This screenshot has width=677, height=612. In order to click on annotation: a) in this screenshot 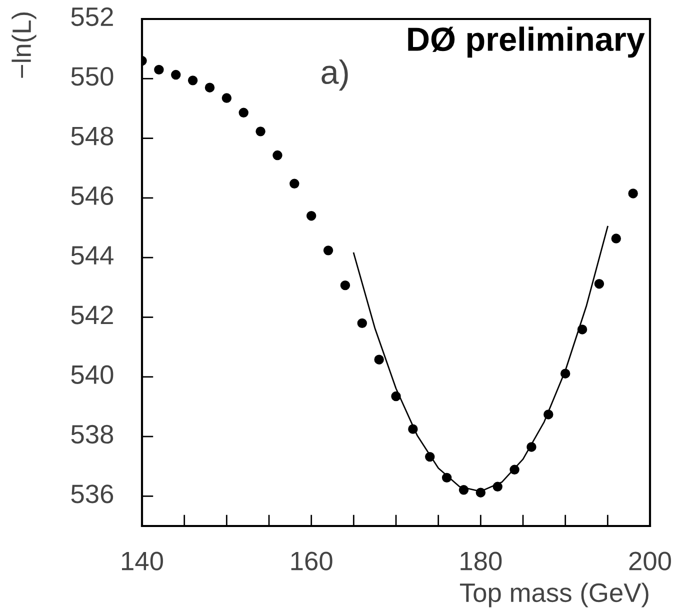, I will do `click(335, 75)`.